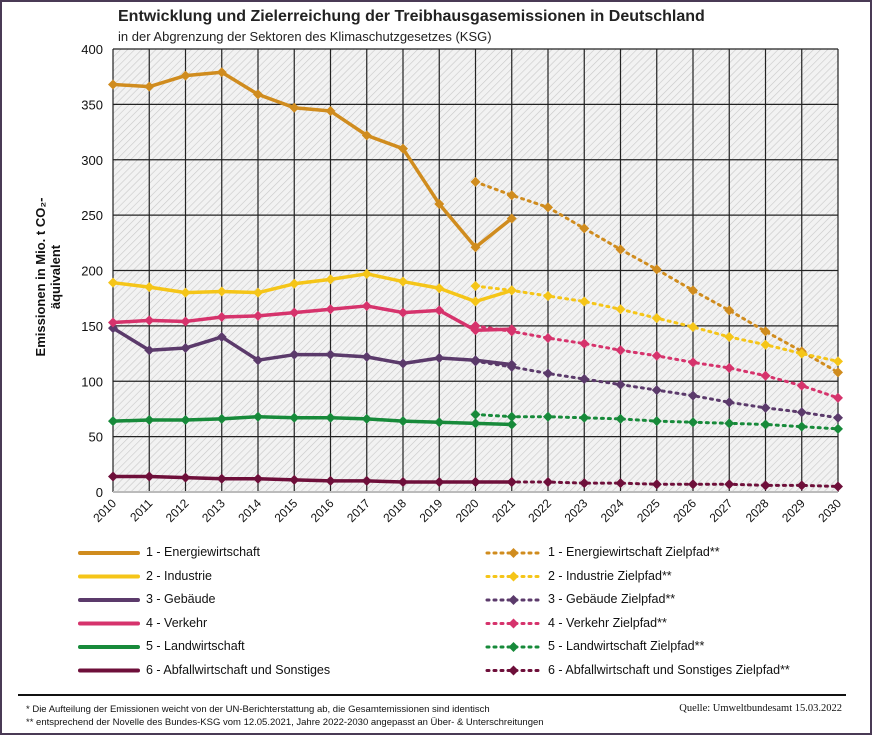  What do you see at coordinates (539, 510) in the screenshot?
I see `x-tick-label: 2022` at bounding box center [539, 510].